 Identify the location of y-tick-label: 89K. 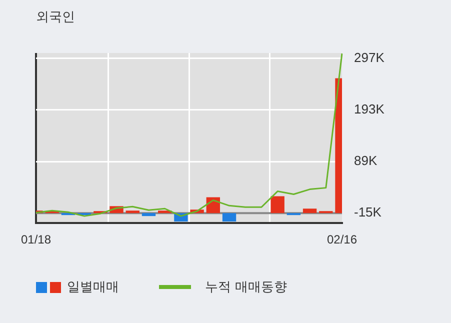
(366, 160).